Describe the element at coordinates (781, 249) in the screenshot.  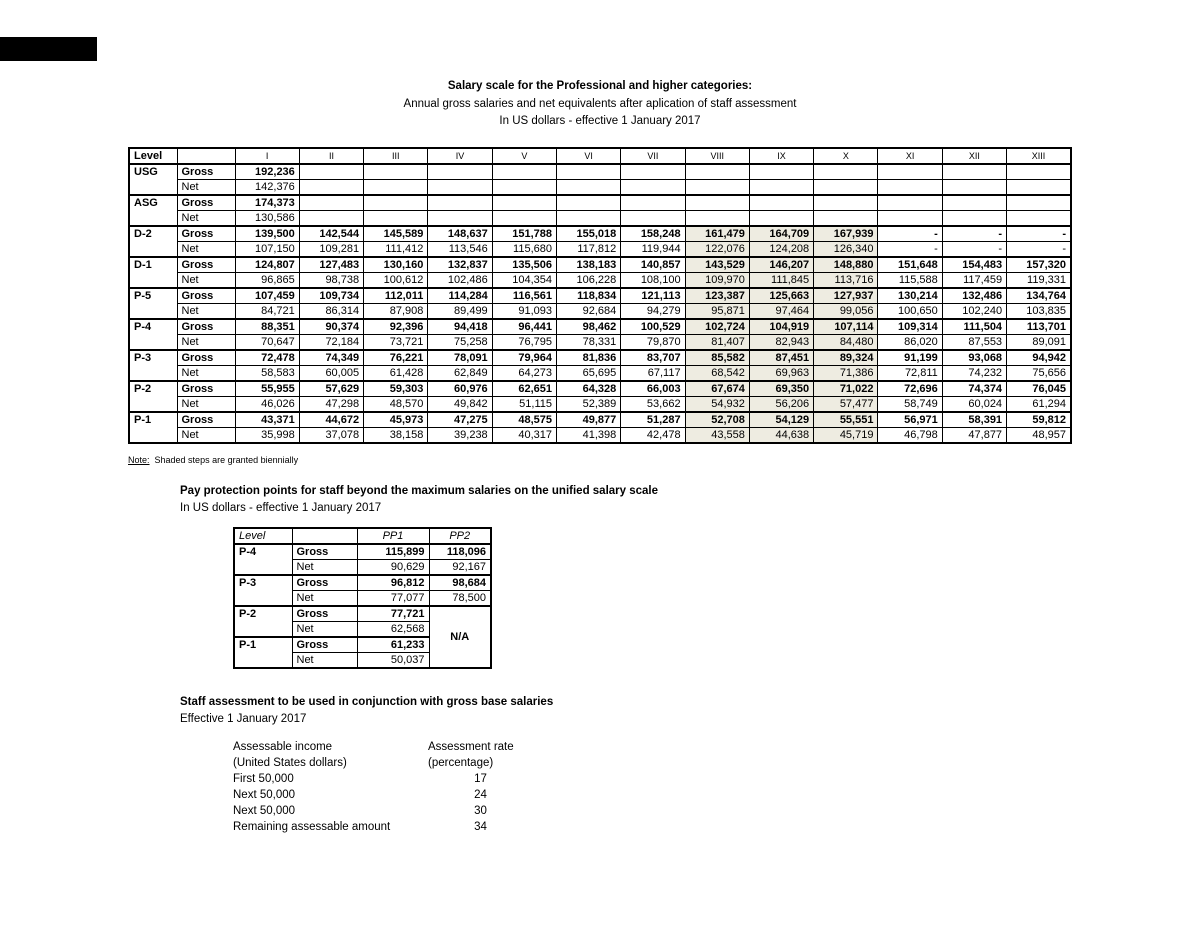
I see `net-value-cell: 124,208` at that location.